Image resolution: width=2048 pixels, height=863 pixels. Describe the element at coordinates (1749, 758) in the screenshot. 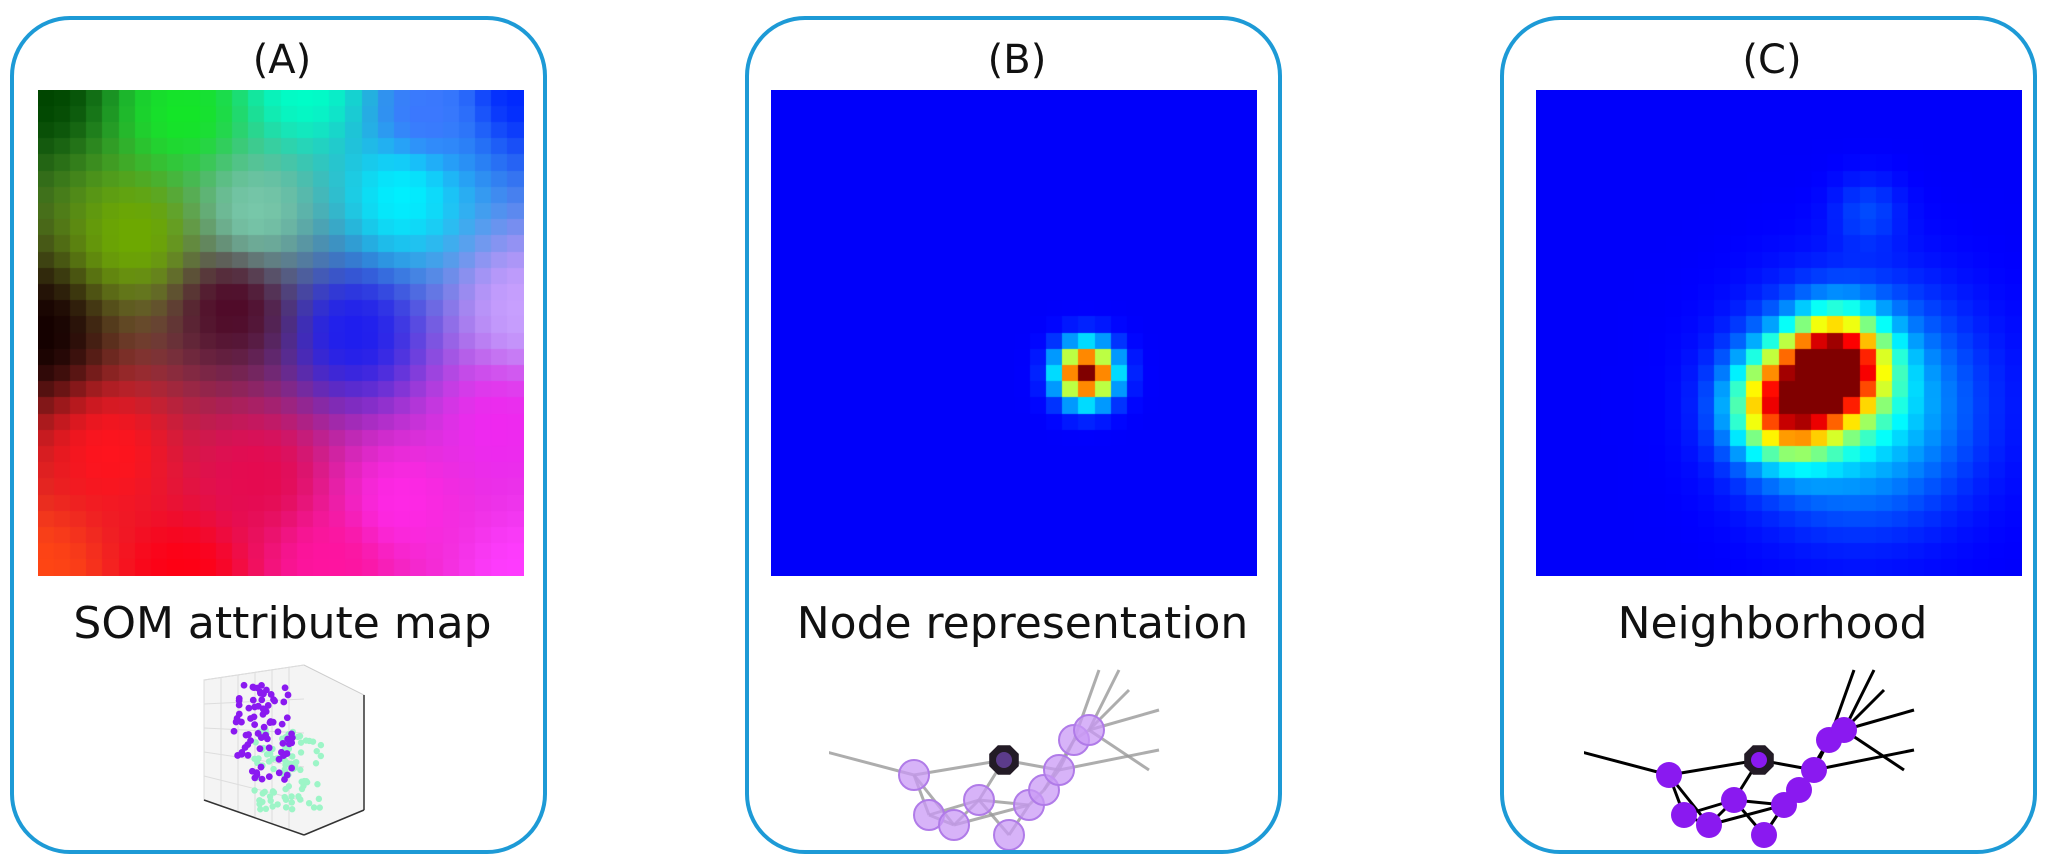

I see `neighborhood-graph` at that location.